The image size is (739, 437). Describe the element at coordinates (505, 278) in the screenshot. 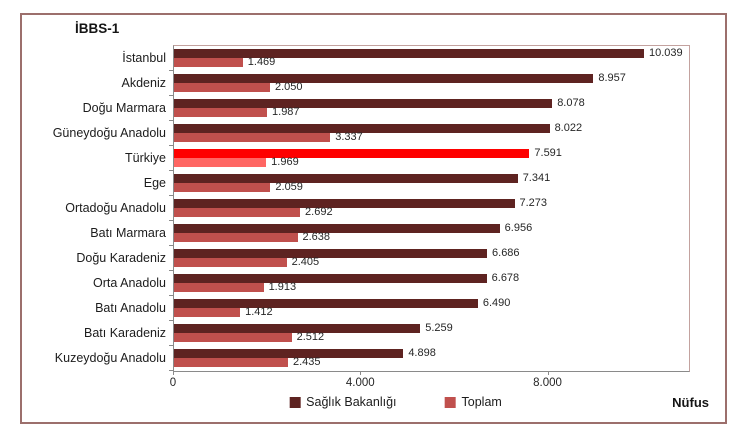

I see `value-label: 6.678` at that location.